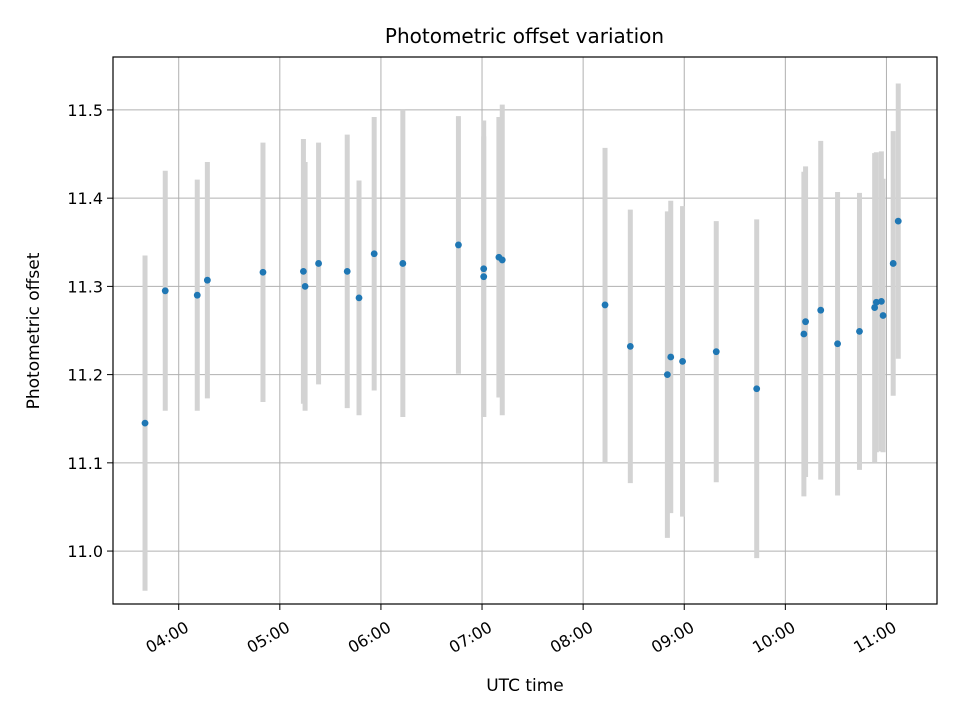  What do you see at coordinates (524, 36) in the screenshot?
I see `chart-title: Photometric offset variation` at bounding box center [524, 36].